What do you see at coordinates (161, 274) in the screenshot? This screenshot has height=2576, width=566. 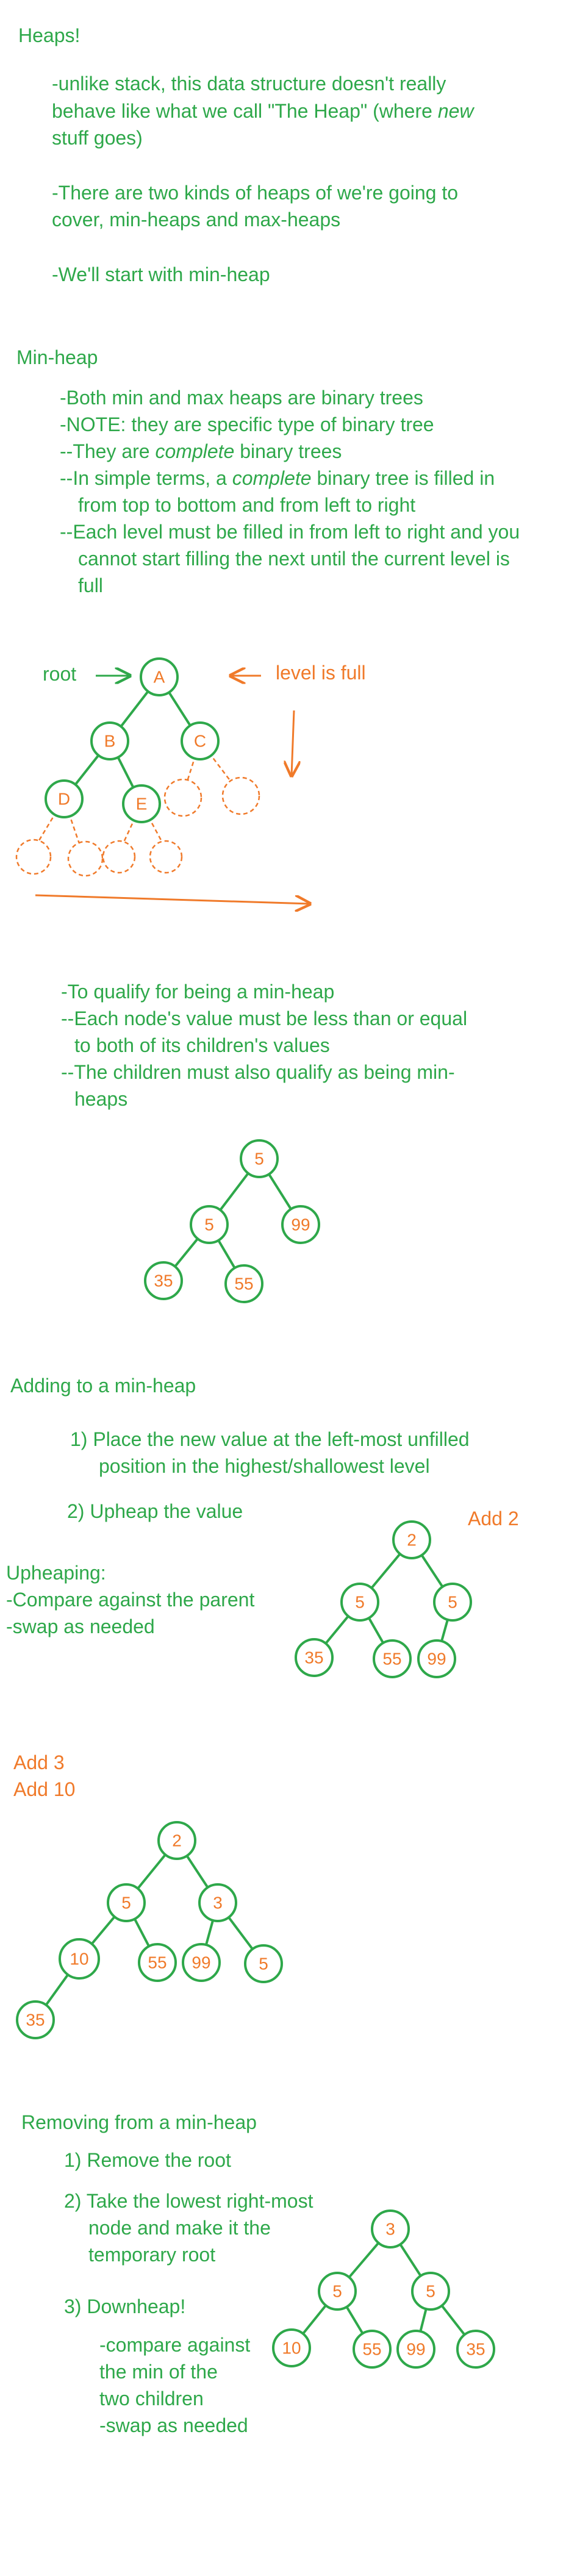 I see `intro-line: -We'll start with min-heap` at bounding box center [161, 274].